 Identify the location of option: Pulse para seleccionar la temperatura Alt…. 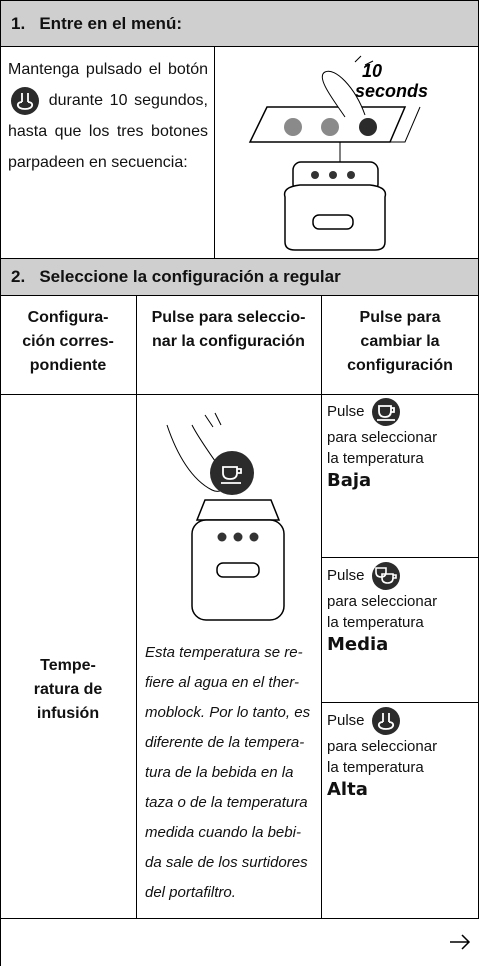
(402, 754).